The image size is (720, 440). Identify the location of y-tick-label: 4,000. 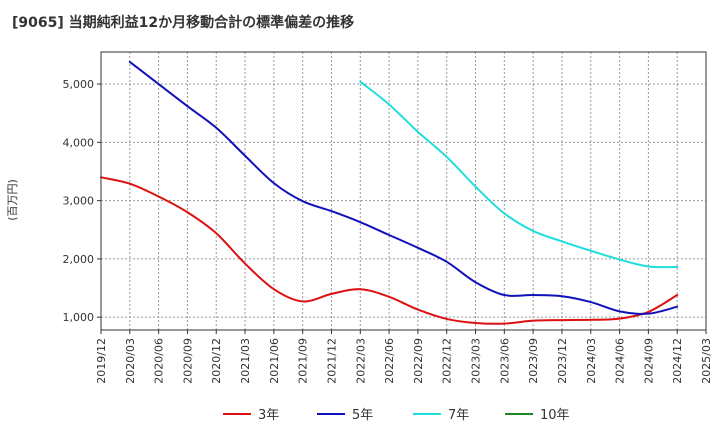
(79, 142).